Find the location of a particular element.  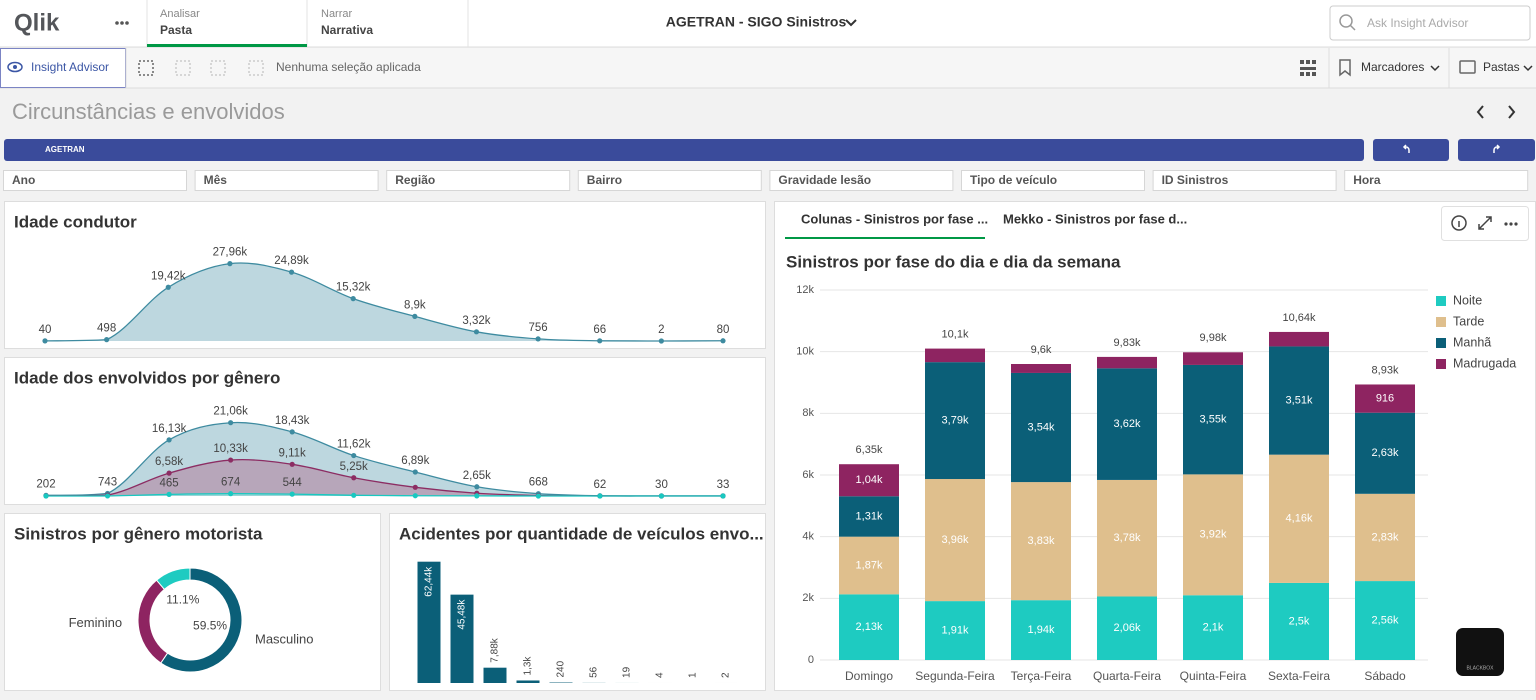

legend-label: Noite is located at coordinates (1467, 300).